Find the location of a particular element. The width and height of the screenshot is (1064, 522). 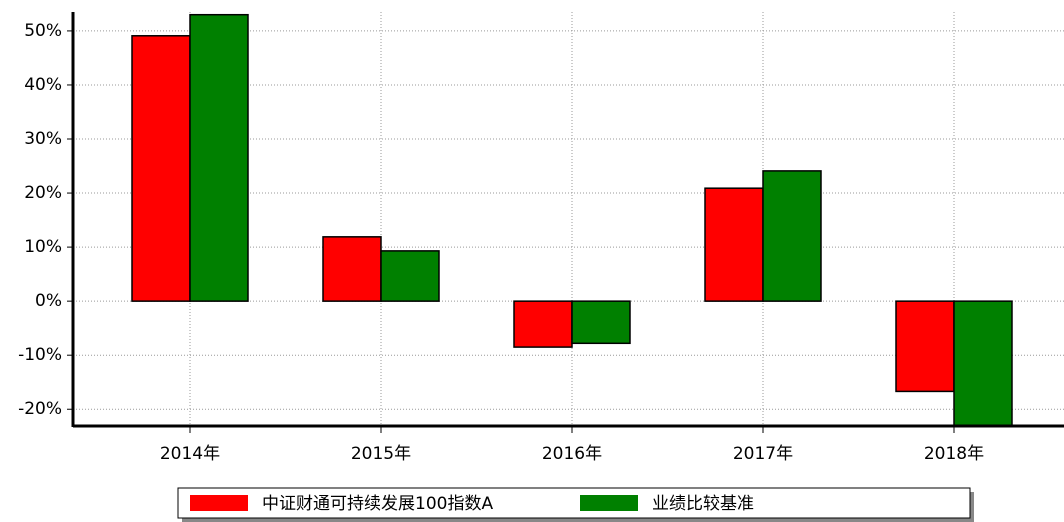

y-tick-label: 0% is located at coordinates (48, 301).